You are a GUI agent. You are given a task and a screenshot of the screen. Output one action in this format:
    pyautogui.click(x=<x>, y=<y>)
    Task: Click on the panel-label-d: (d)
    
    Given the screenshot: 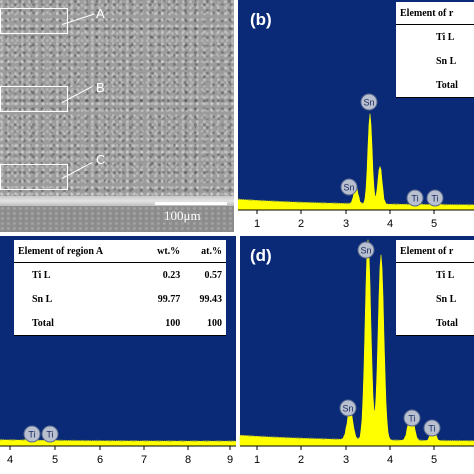 What is the action you would take?
    pyautogui.click(x=261, y=255)
    